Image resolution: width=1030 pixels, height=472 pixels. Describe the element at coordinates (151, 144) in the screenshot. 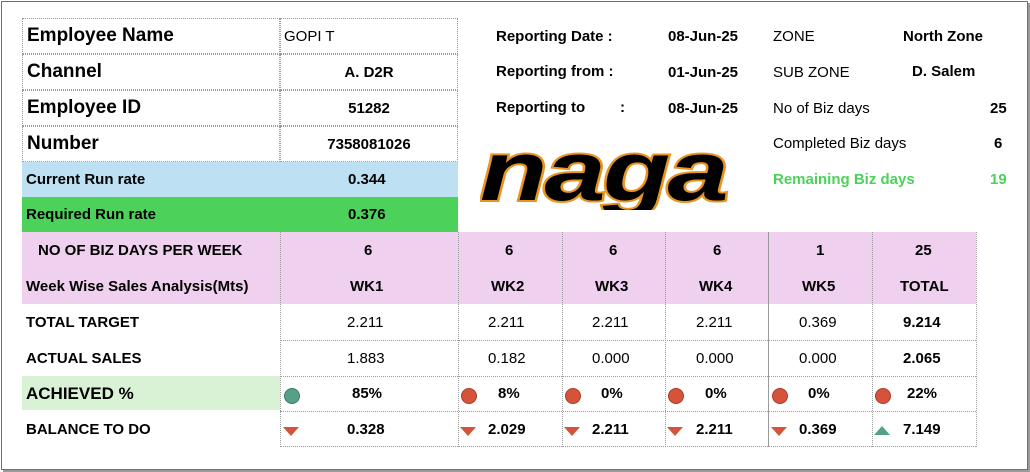

I see `number-label: Number` at that location.